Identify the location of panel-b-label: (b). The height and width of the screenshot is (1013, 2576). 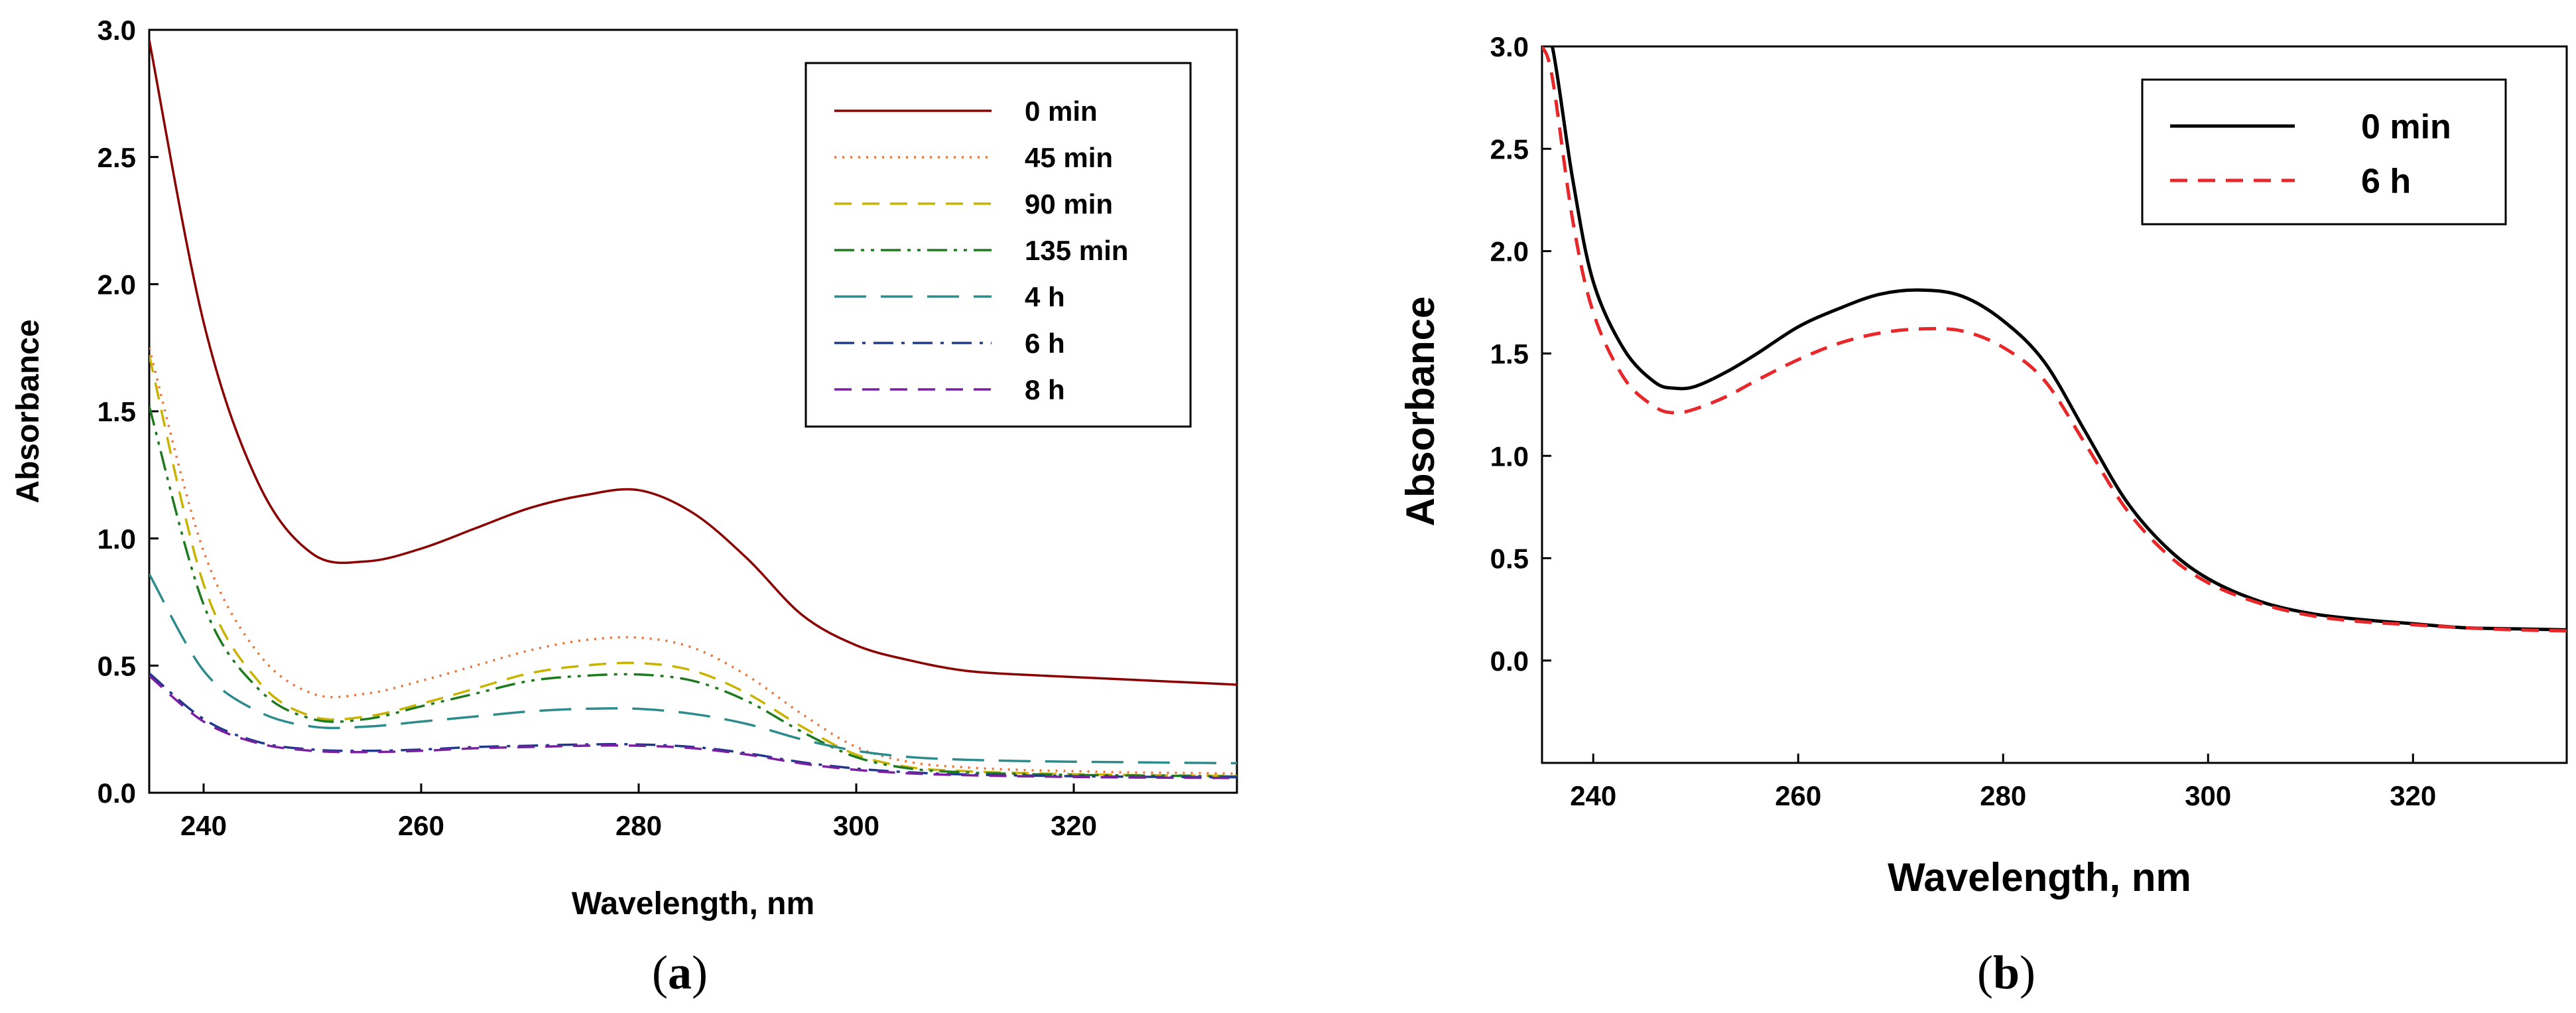
(2006, 973).